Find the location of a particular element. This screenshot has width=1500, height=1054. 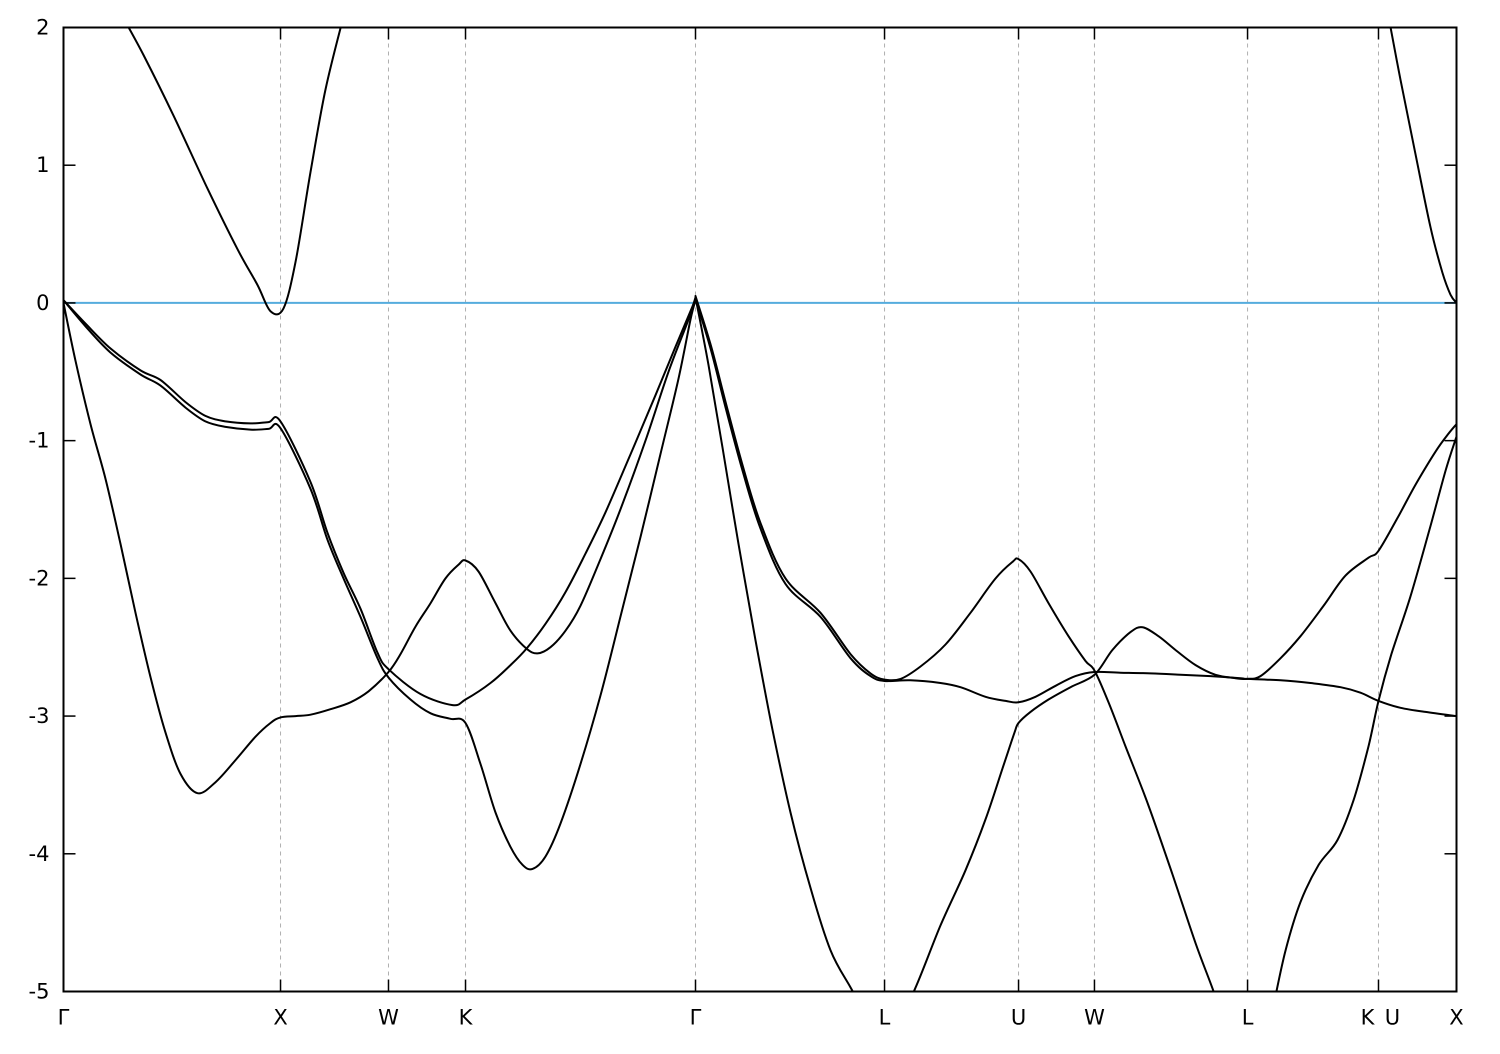

y-axis-tick-label: 0 is located at coordinates (42, 303).